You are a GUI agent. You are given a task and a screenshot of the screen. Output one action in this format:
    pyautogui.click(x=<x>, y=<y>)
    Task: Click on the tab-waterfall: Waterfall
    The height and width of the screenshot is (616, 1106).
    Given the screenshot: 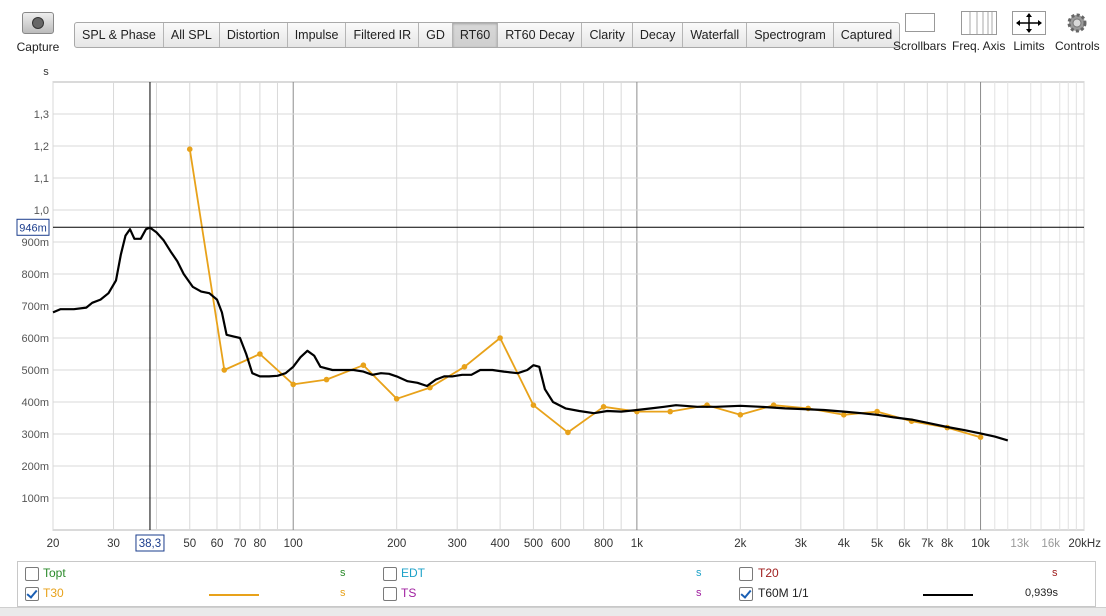 What is the action you would take?
    pyautogui.click(x=715, y=35)
    